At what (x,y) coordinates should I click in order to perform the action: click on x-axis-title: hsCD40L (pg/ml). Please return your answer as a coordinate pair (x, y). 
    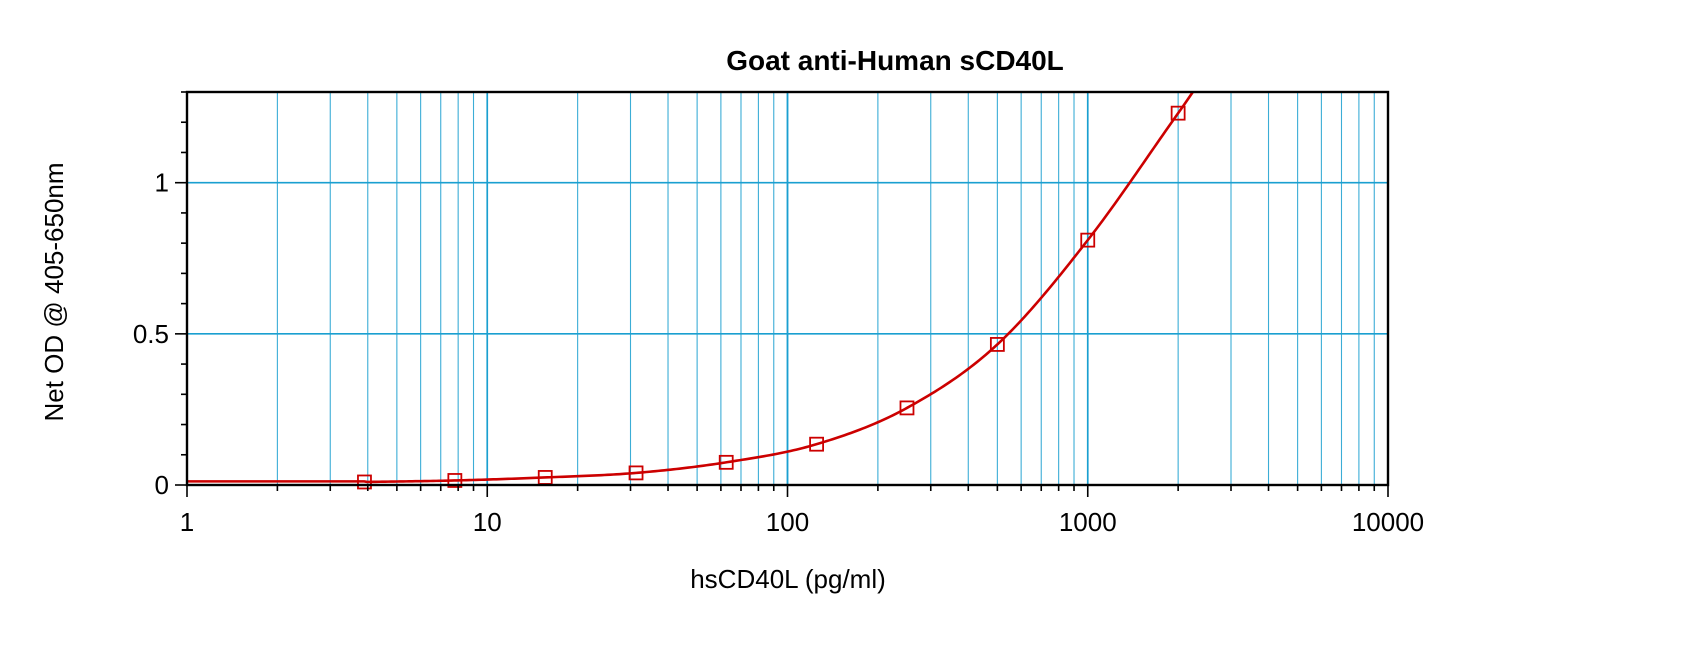
    Looking at the image, I should click on (788, 579).